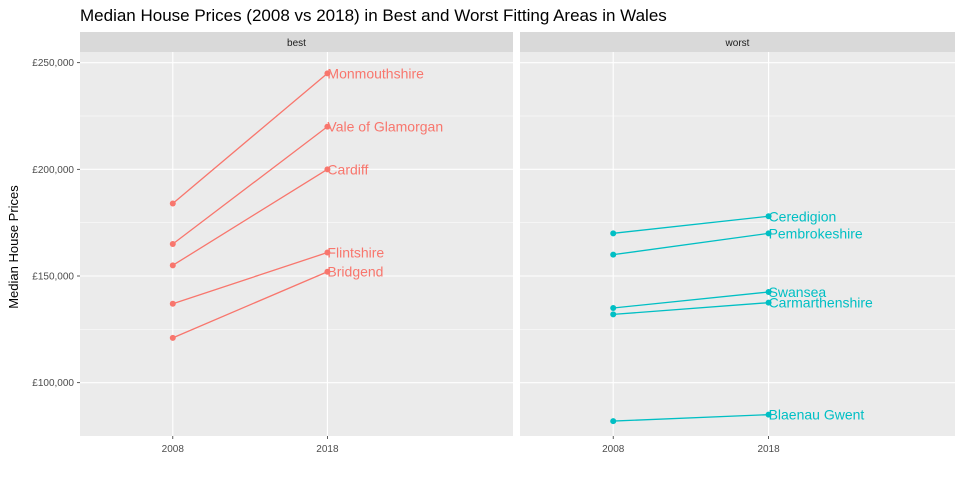 The height and width of the screenshot is (480, 960). What do you see at coordinates (798, 292) in the screenshot?
I see `series-label: Swansea` at bounding box center [798, 292].